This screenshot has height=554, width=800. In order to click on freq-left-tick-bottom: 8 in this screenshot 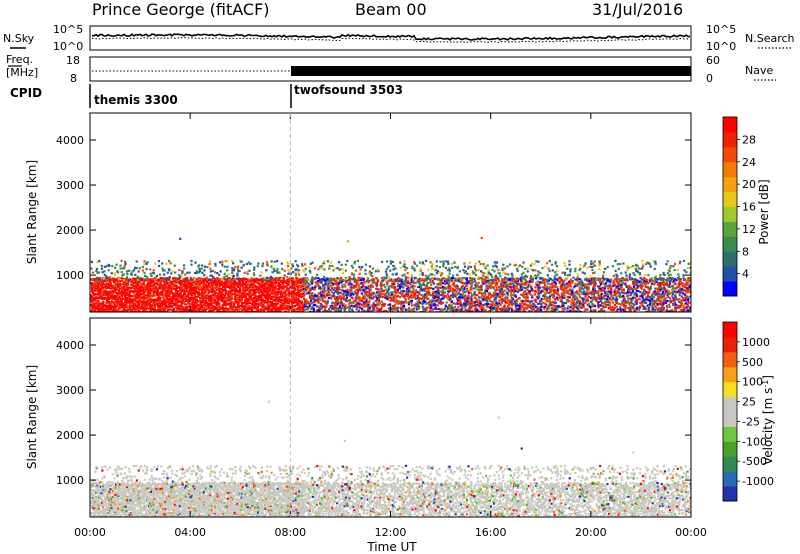, I will do `click(73, 78)`.